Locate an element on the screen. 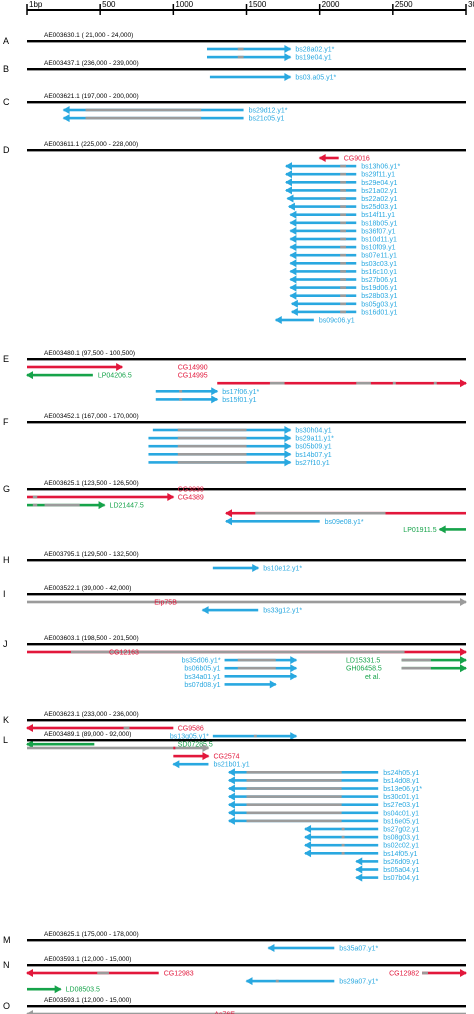 This screenshot has height=1014, width=474. panel-letter: F is located at coordinates (6, 422).